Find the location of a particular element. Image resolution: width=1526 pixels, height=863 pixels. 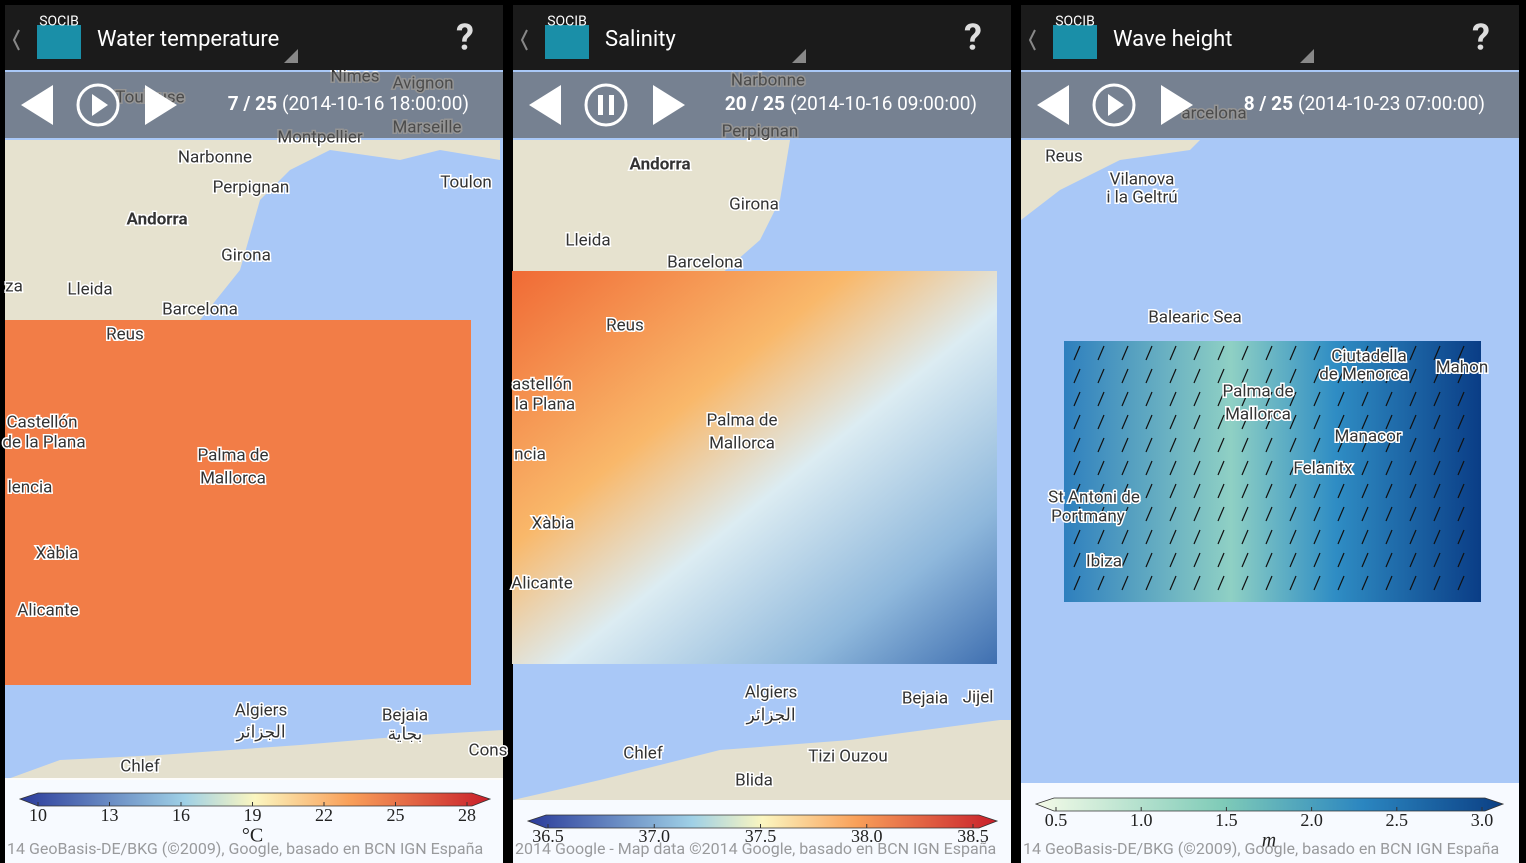

map-label: Blida is located at coordinates (754, 780).